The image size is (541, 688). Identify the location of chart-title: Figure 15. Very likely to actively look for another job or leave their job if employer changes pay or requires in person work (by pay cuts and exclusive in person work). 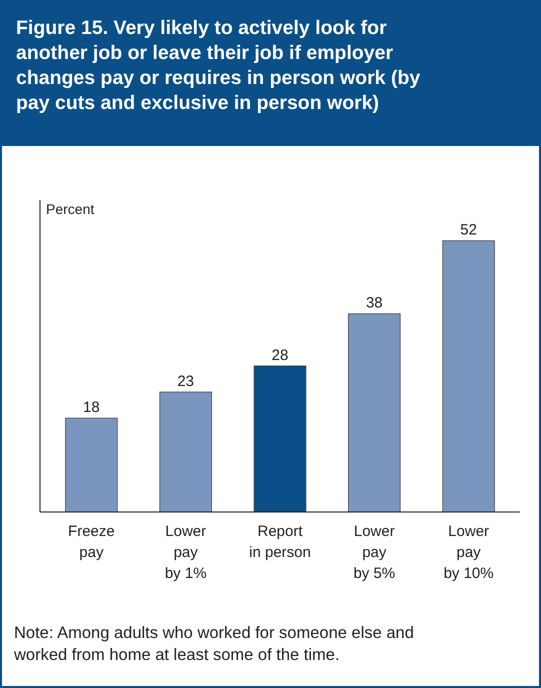
(218, 65).